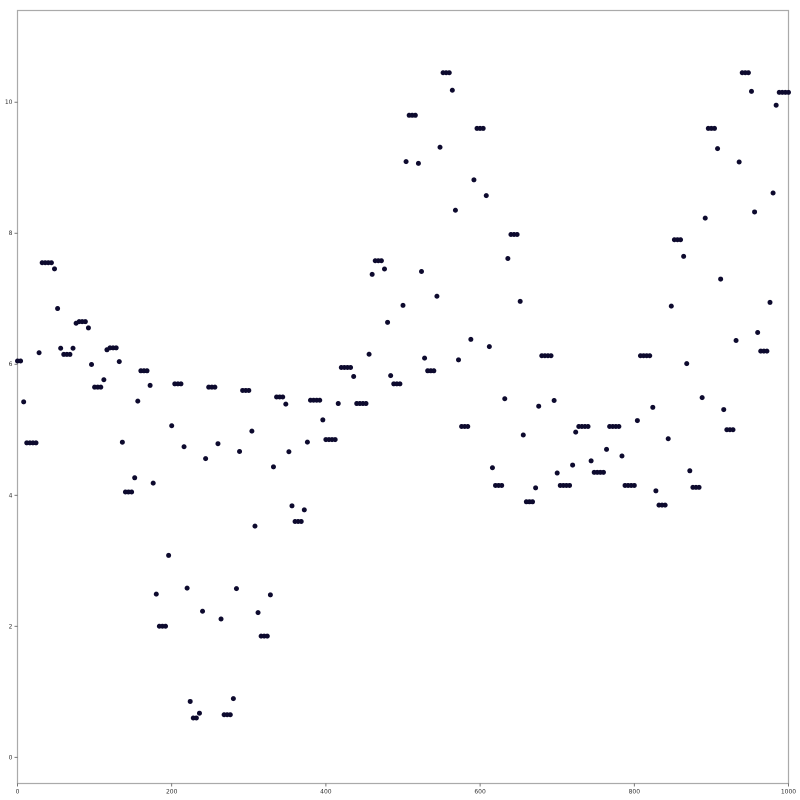 The height and width of the screenshot is (800, 800). What do you see at coordinates (480, 792) in the screenshot?
I see `x-tick-label: 600` at bounding box center [480, 792].